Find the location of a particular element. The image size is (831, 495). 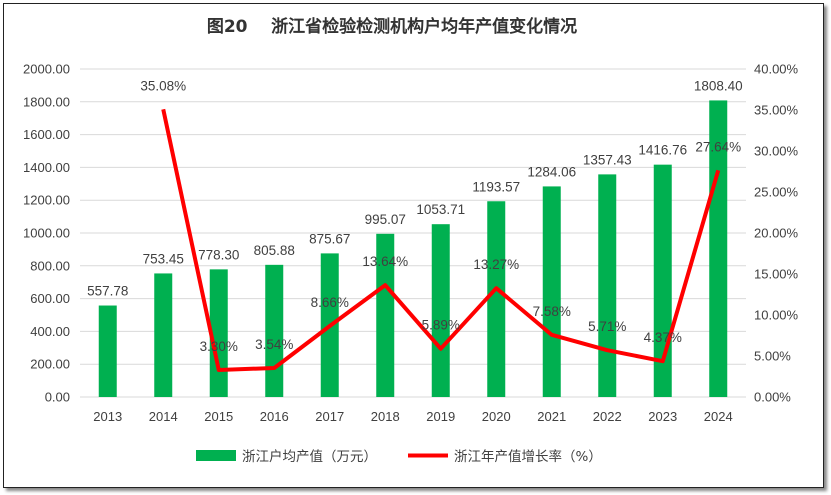

y-right-tick-label: 25.00% is located at coordinates (776, 192).